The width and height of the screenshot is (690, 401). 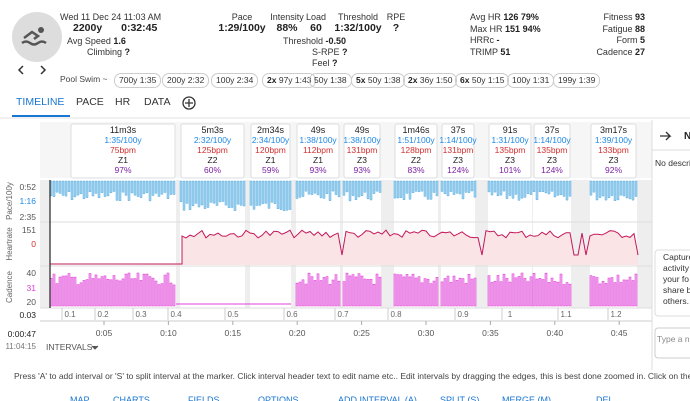 What do you see at coordinates (40, 102) in the screenshot?
I see `tab: TIMELINE` at bounding box center [40, 102].